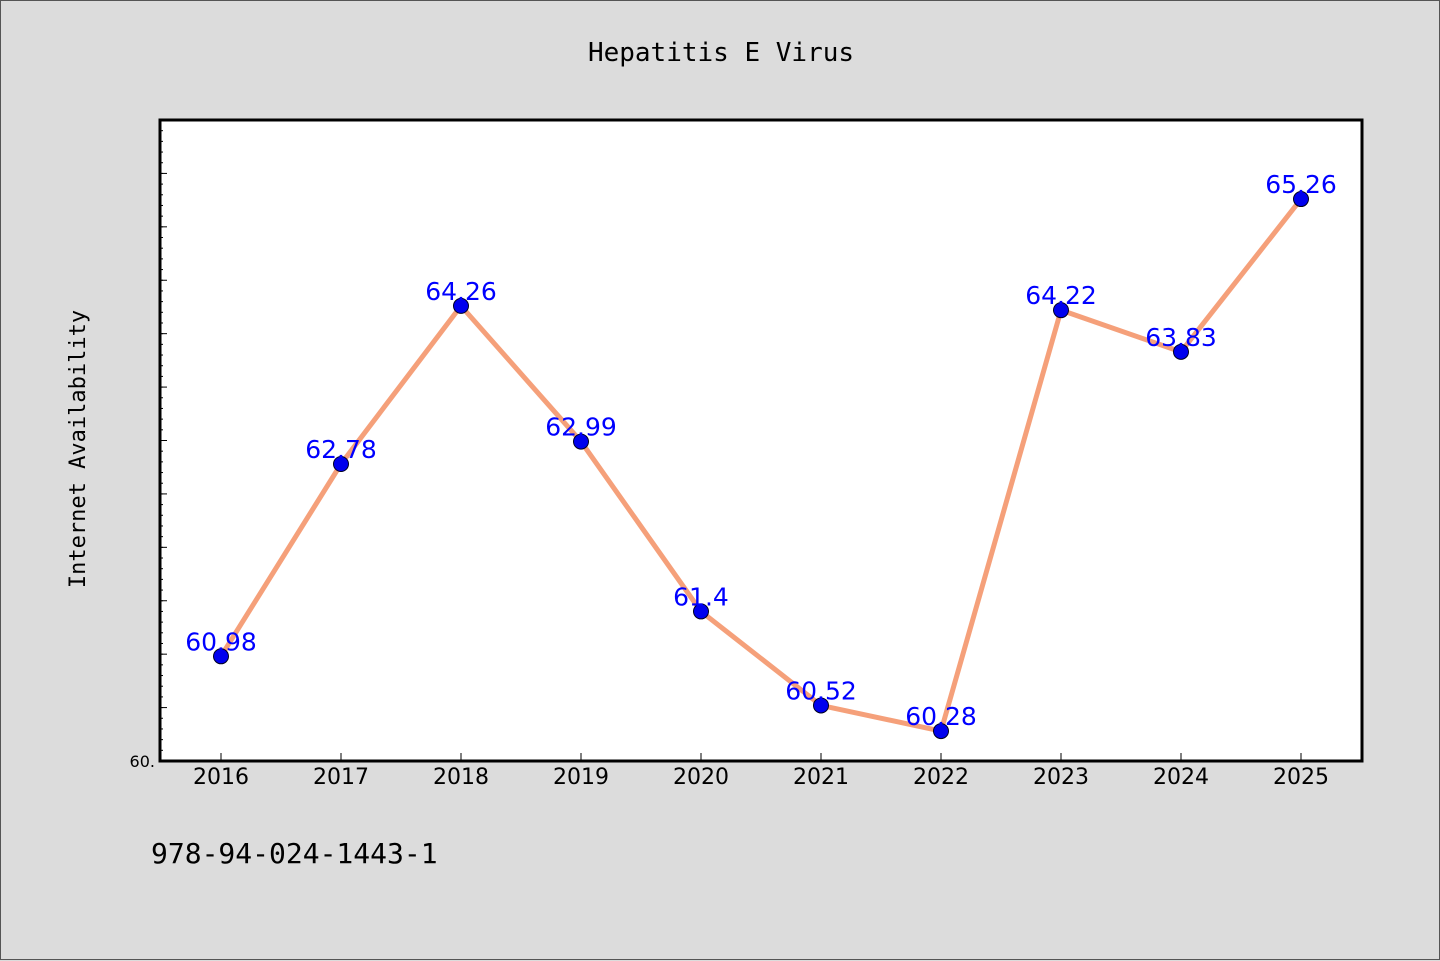  What do you see at coordinates (341, 777) in the screenshot?
I see `x-tick-label: 2017` at bounding box center [341, 777].